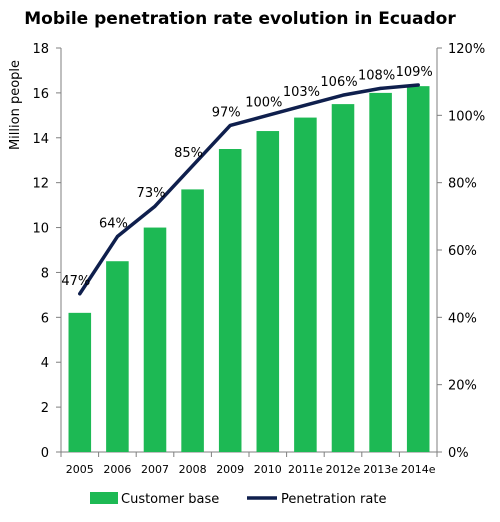 The width and height of the screenshot is (500, 522). I want to click on y-tick-label-right: 100%, so click(466, 116).